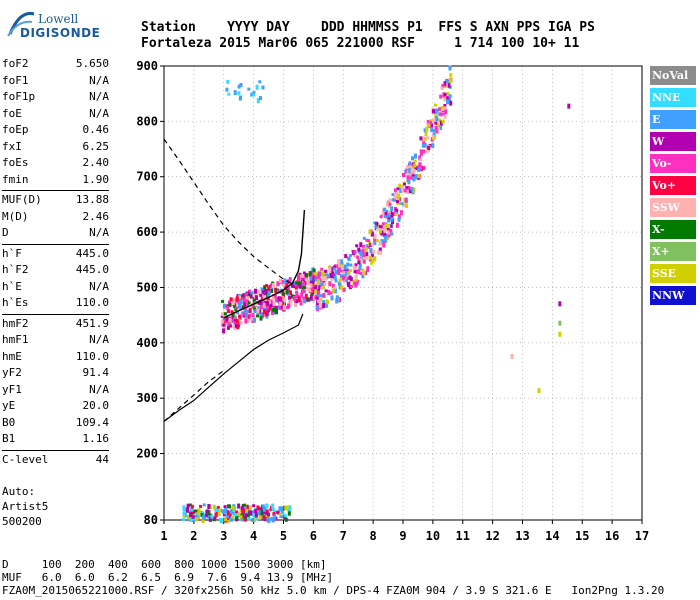 The width and height of the screenshot is (700, 600). What do you see at coordinates (12, 113) in the screenshot?
I see `param-key: foE` at bounding box center [12, 113].